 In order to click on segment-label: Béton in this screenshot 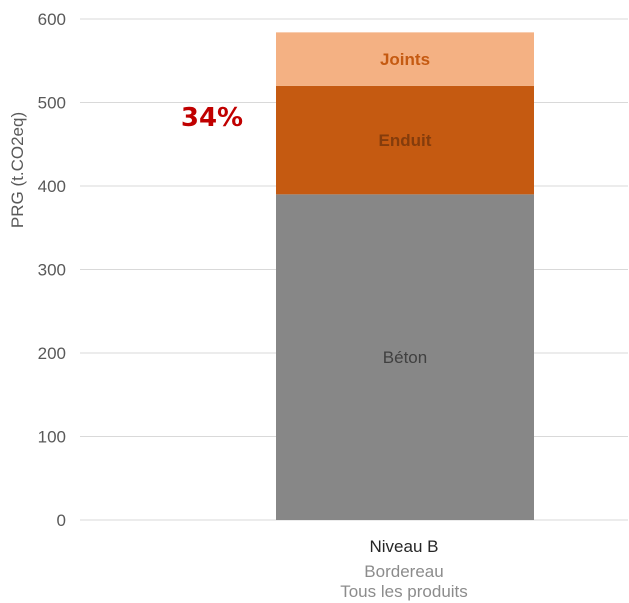, I will do `click(405, 357)`.